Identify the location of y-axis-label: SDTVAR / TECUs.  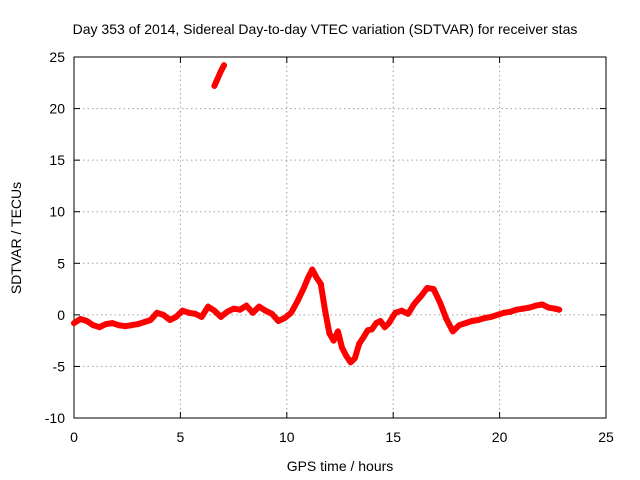
(16, 238).